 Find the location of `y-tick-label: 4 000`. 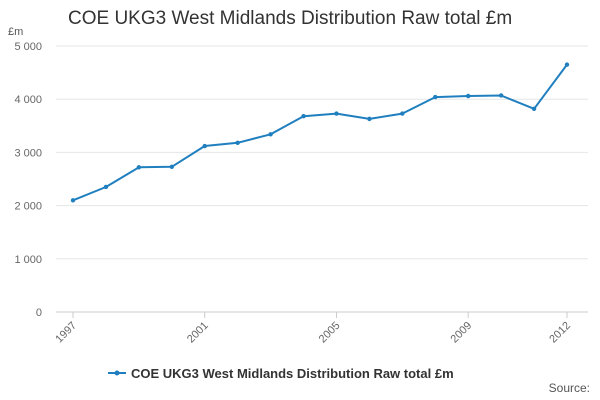

y-tick-label: 4 000 is located at coordinates (28, 100).